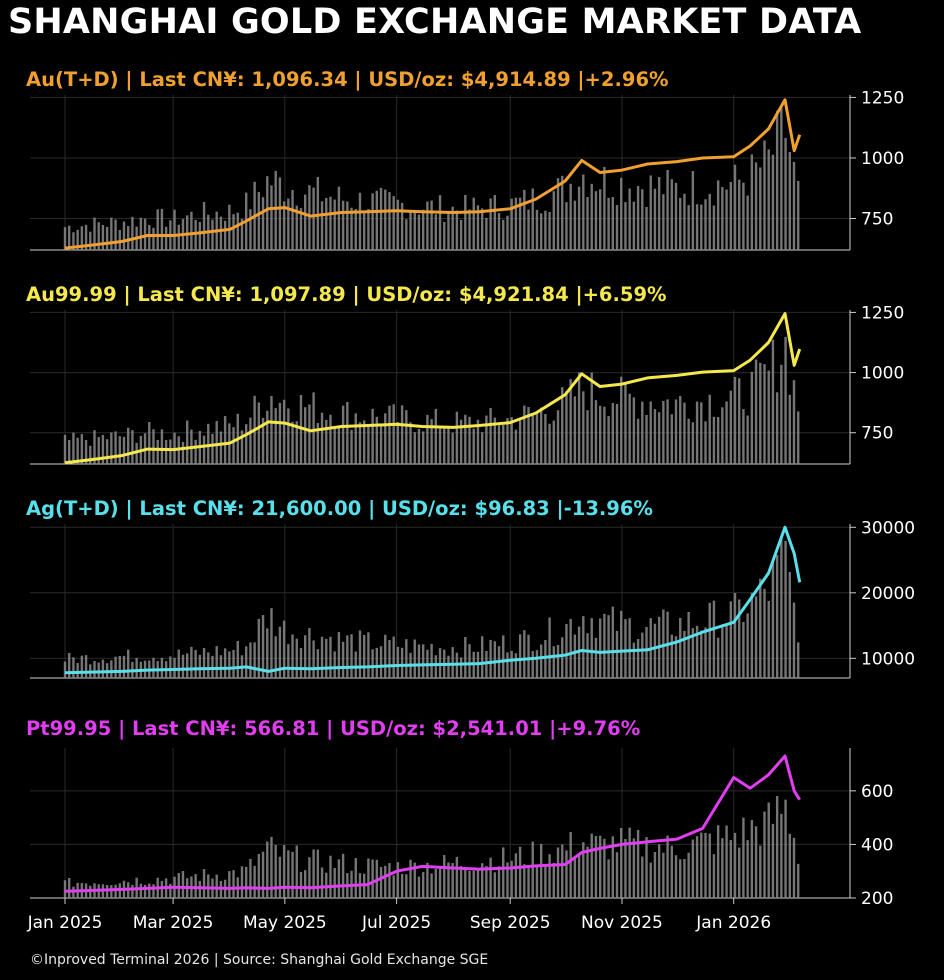  I want to click on y-tick-label: 1000, so click(882, 374).